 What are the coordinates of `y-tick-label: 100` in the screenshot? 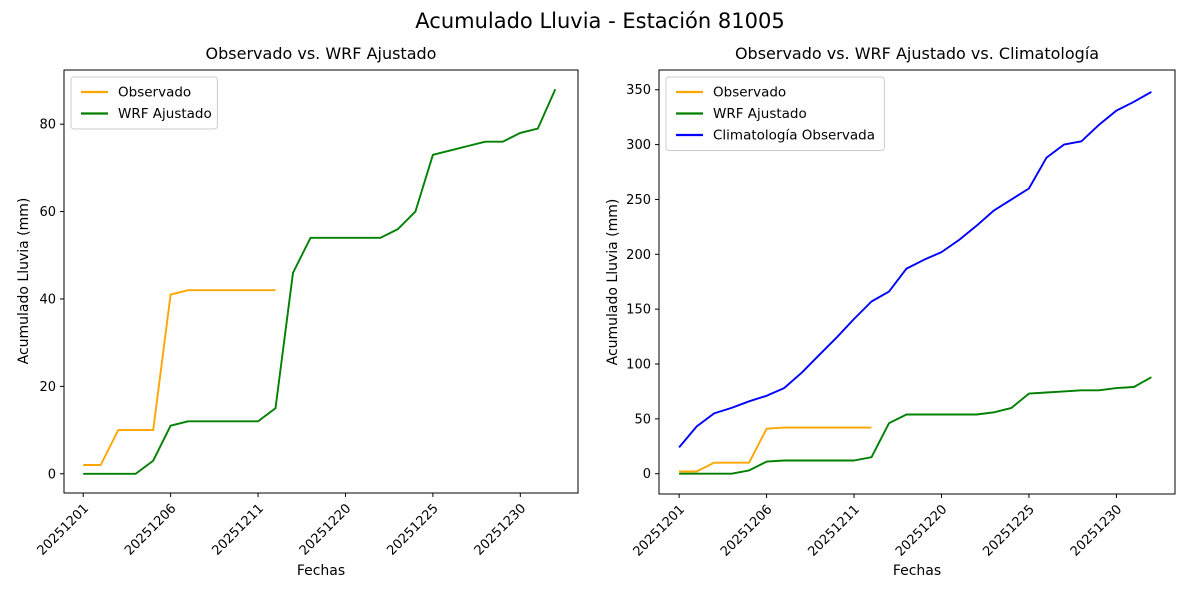 It's located at (638, 365).